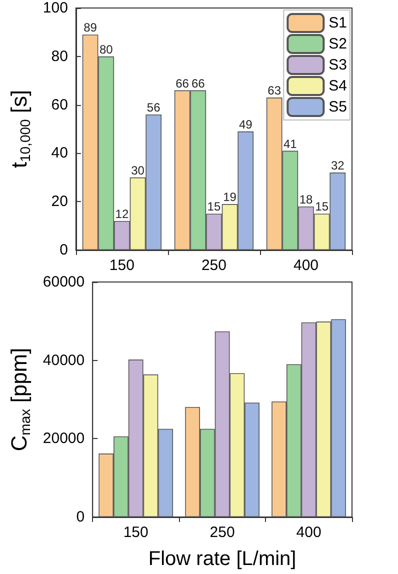 This screenshot has height=574, width=398. What do you see at coordinates (338, 86) in the screenshot?
I see `legend-label: S4` at bounding box center [338, 86].